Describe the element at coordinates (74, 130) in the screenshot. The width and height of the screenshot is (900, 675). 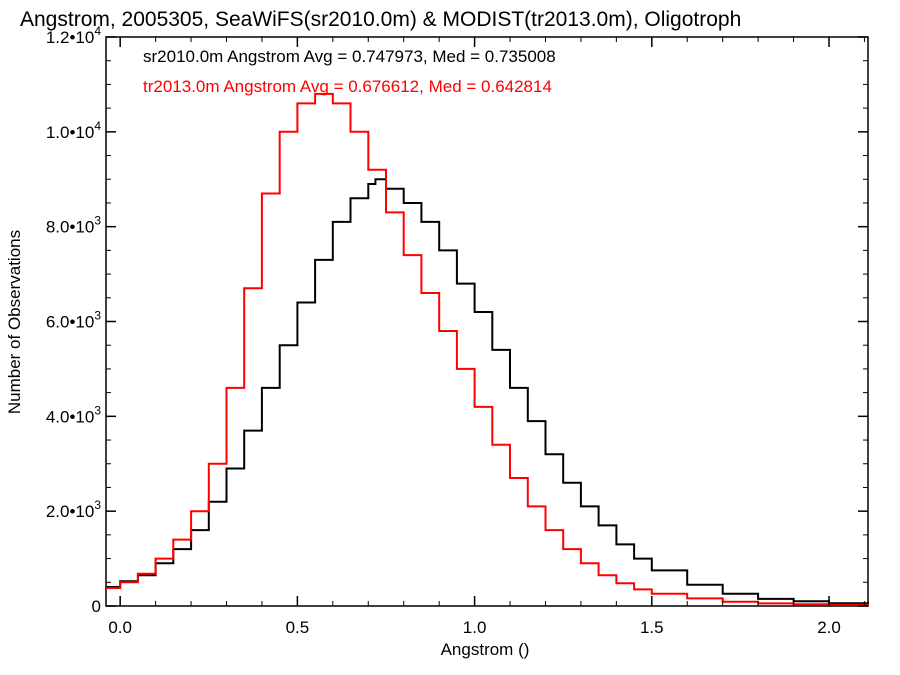
I see `y-tick-label: 1.0•104` at that location.